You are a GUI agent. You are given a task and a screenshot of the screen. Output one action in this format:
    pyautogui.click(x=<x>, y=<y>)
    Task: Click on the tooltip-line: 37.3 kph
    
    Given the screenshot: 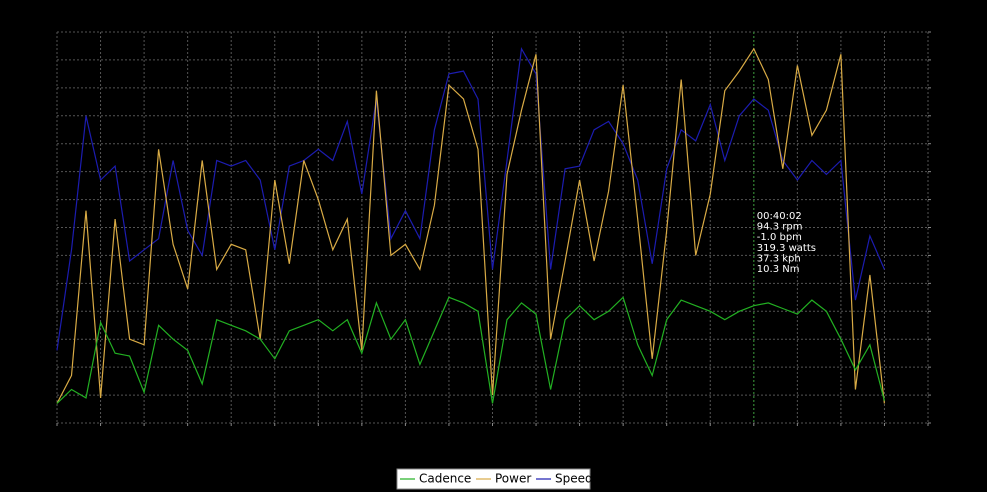 What is the action you would take?
    pyautogui.click(x=779, y=258)
    